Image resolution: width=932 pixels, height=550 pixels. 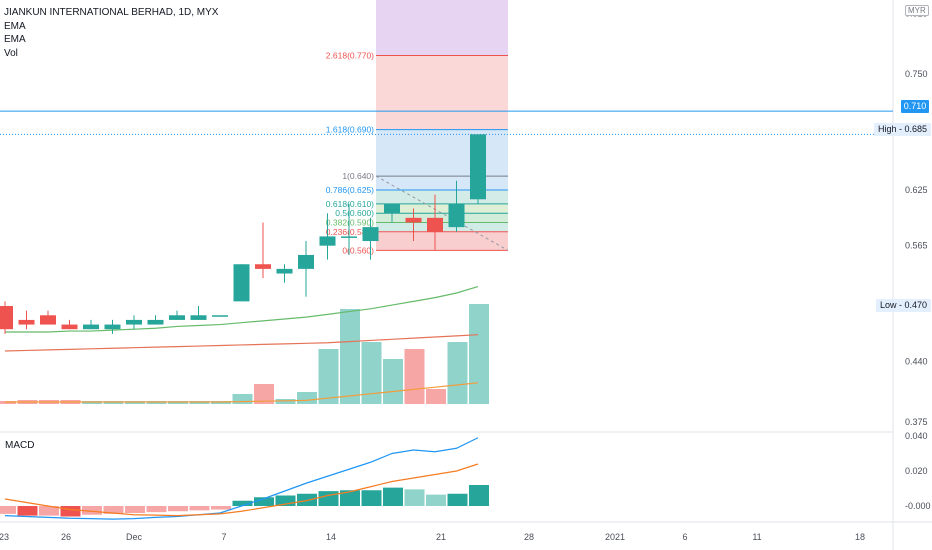 I want to click on fib-level-label: 0.786(0.625), so click(x=350, y=190).